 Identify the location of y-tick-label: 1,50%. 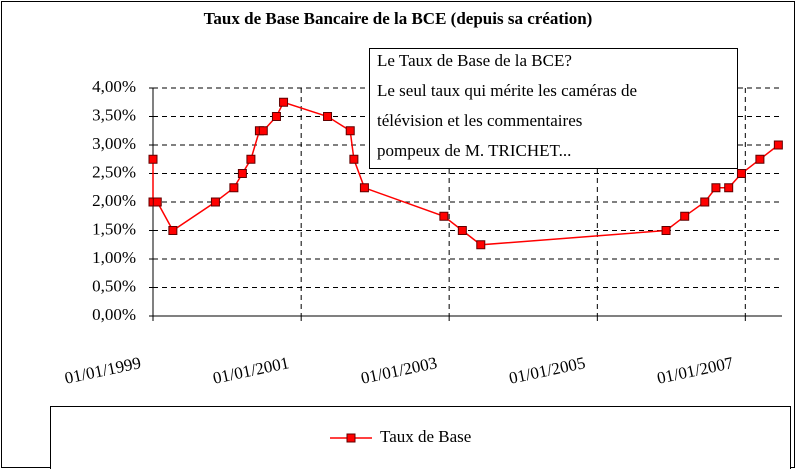
(114, 228).